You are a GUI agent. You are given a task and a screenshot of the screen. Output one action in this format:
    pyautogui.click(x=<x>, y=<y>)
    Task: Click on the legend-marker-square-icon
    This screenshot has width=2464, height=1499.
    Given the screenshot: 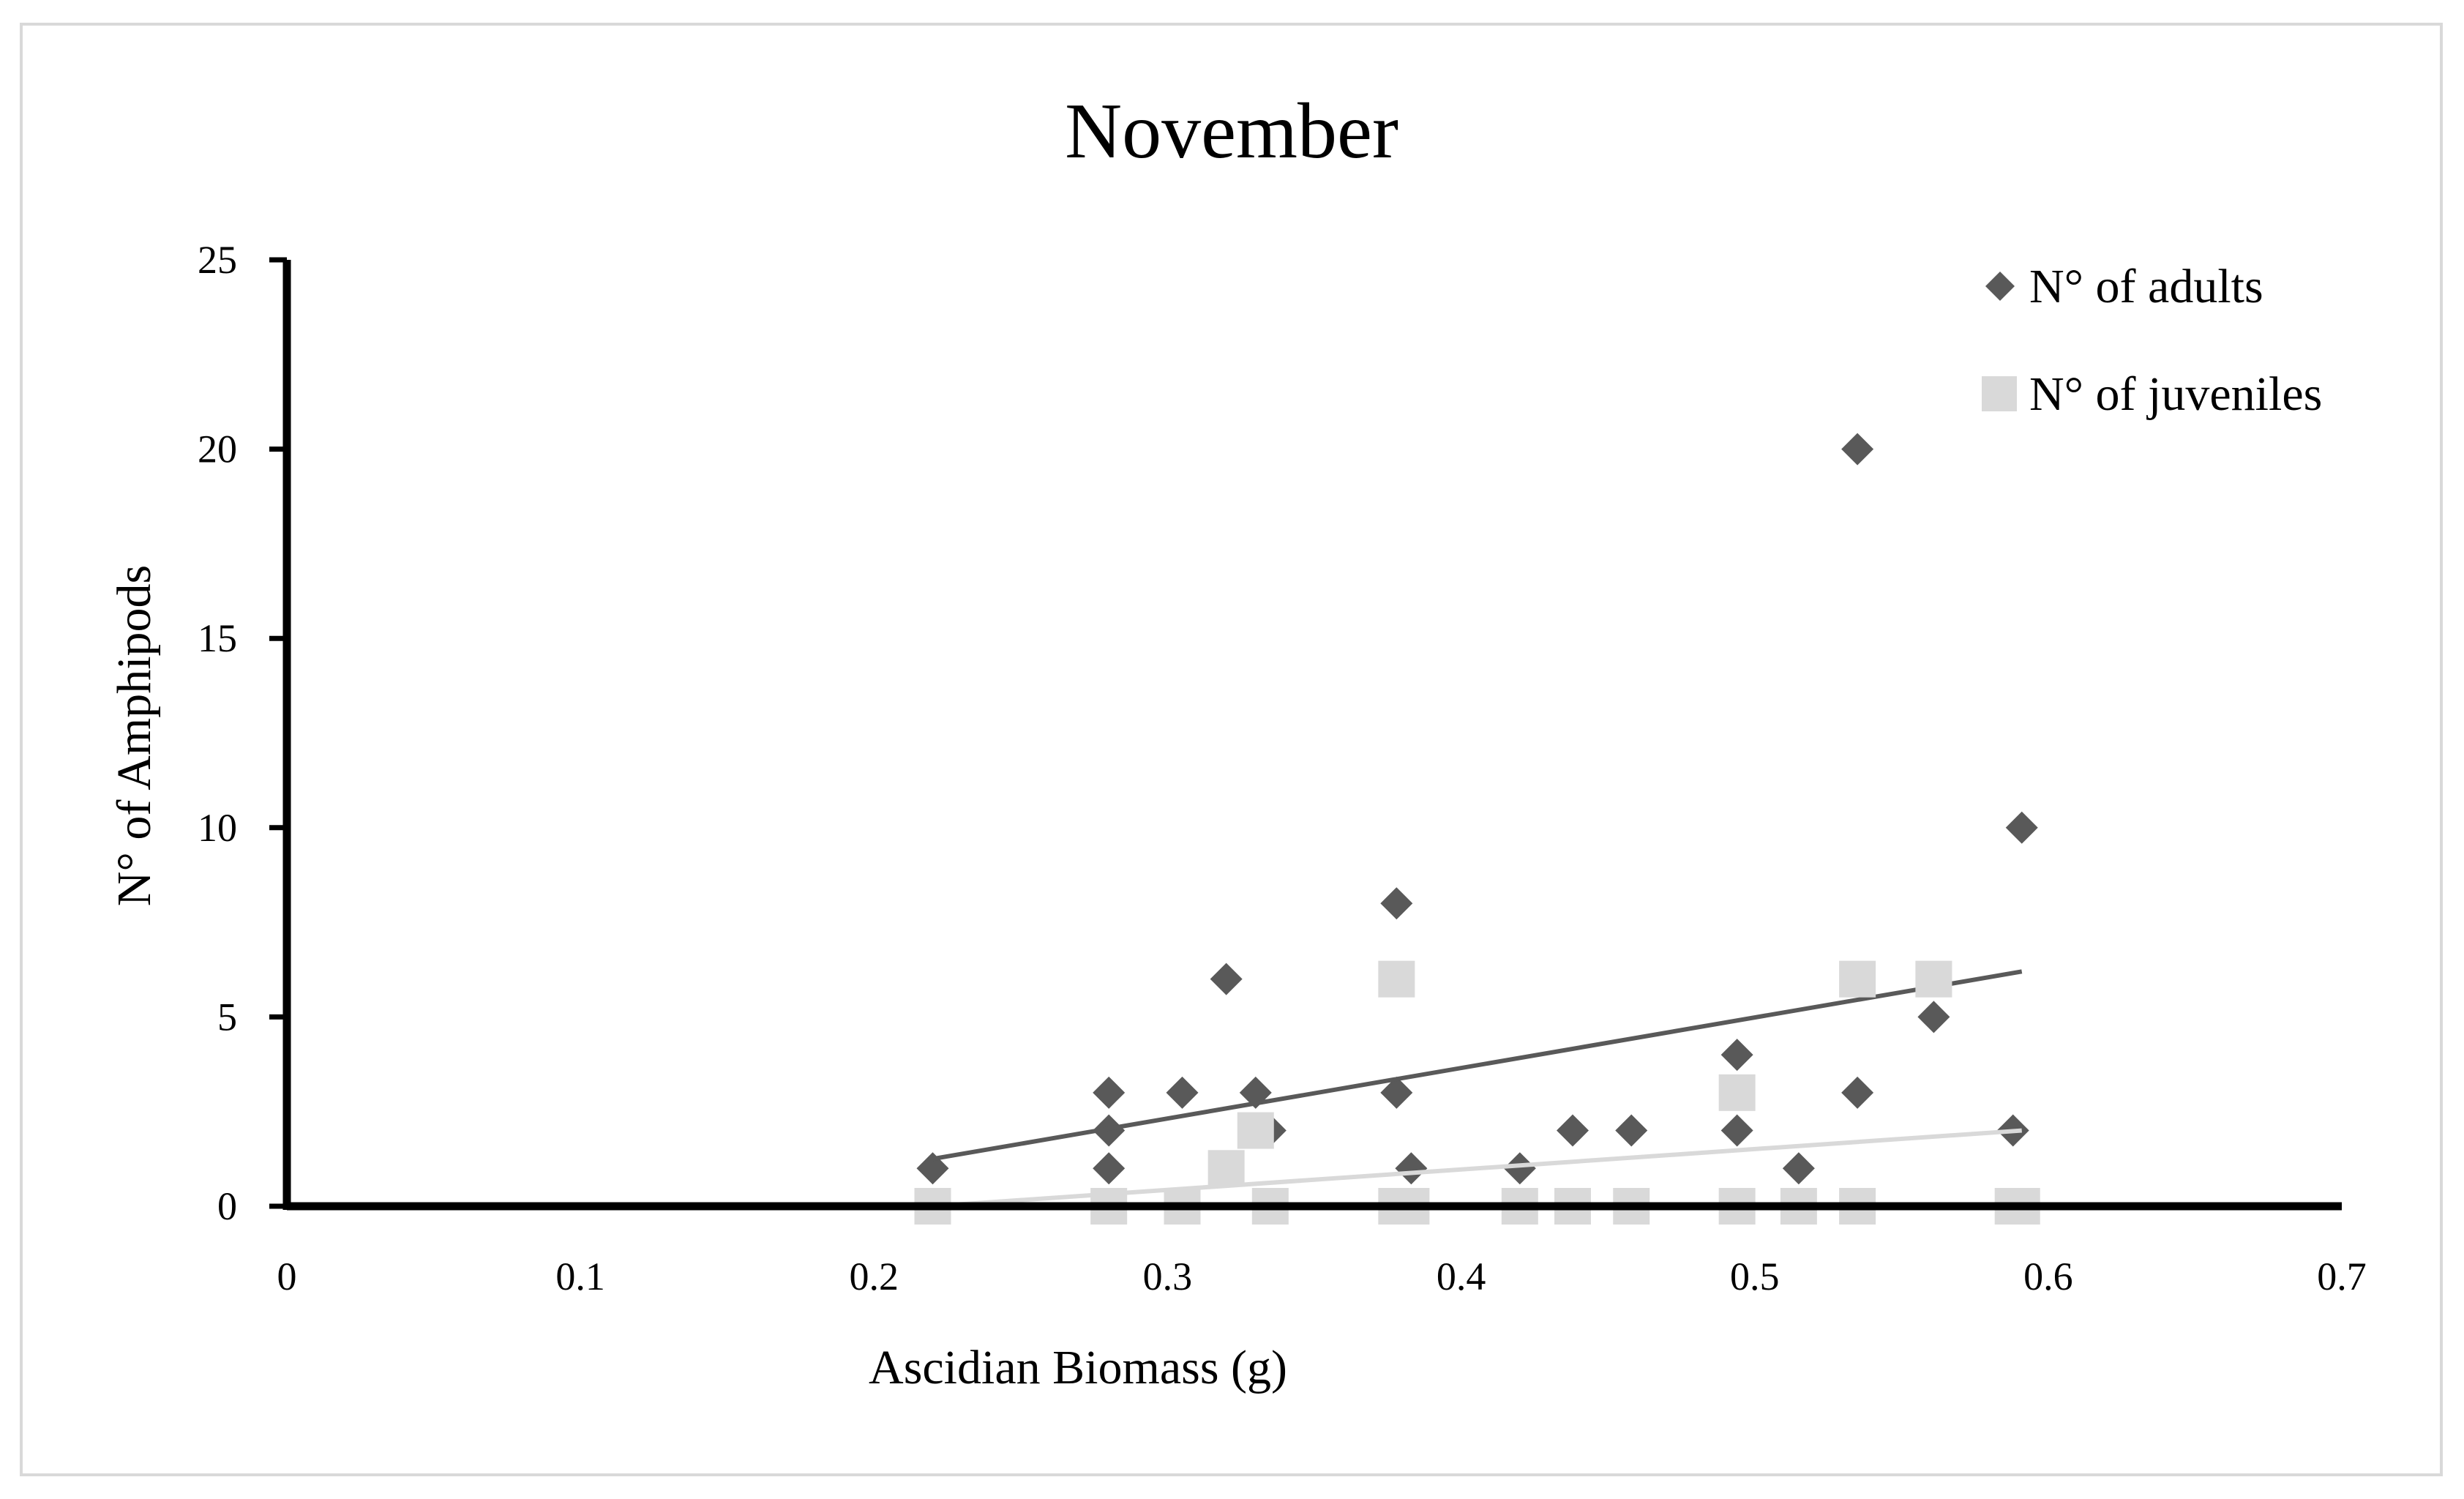 What is the action you would take?
    pyautogui.click(x=2000, y=393)
    